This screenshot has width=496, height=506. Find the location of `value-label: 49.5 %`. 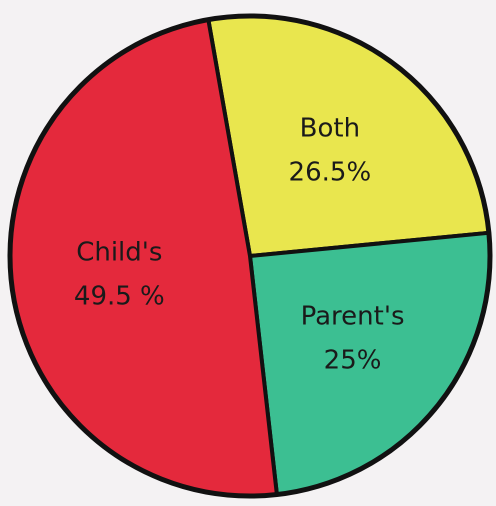

value-label: 49.5 % is located at coordinates (119, 296).